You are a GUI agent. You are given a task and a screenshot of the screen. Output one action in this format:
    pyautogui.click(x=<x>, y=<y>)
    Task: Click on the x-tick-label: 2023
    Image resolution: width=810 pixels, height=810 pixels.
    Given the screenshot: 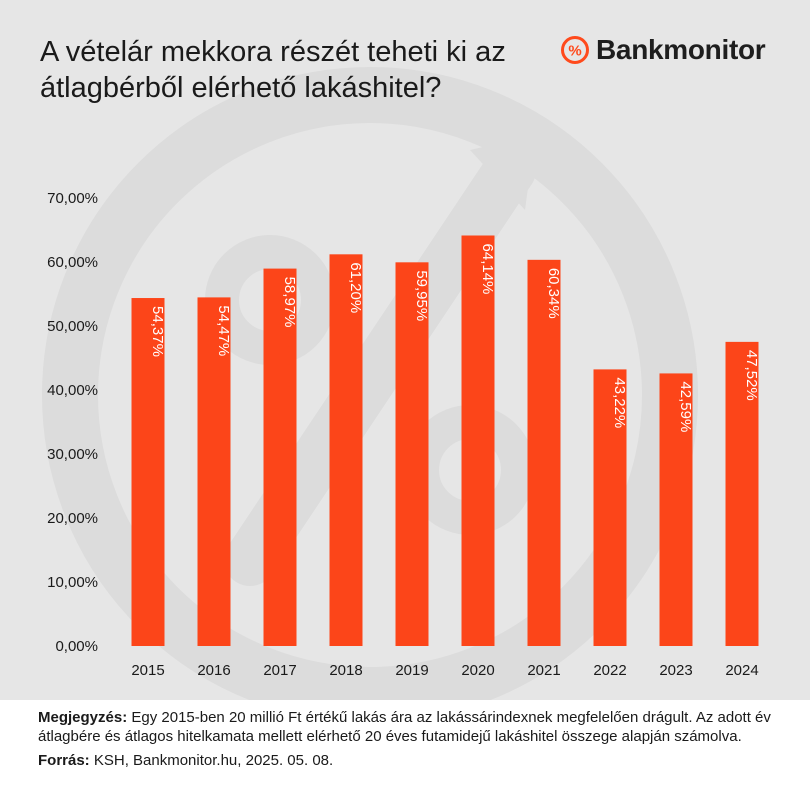 What is the action you would take?
    pyautogui.click(x=675, y=670)
    